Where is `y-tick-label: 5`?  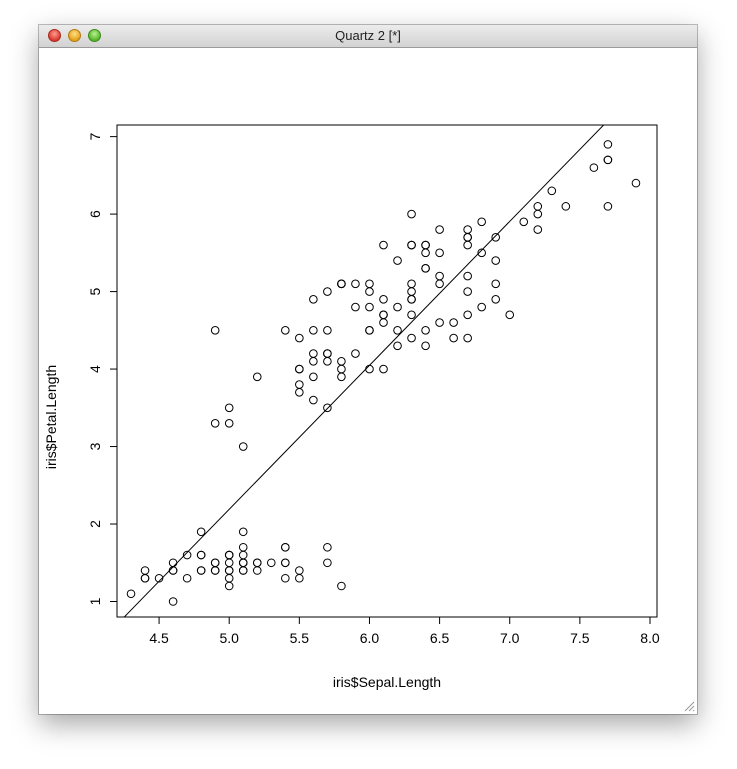
y-tick-label: 5 is located at coordinates (95, 291).